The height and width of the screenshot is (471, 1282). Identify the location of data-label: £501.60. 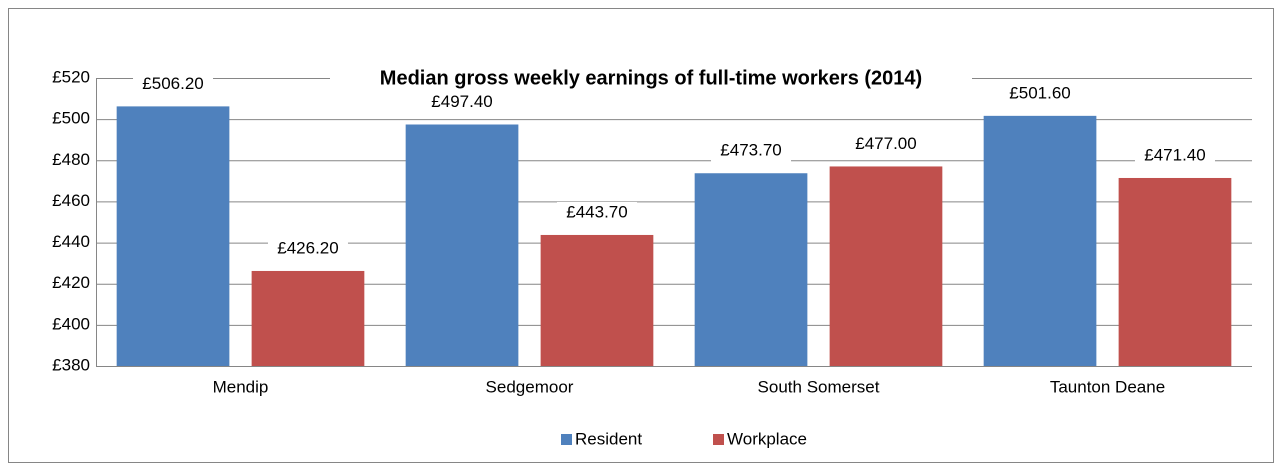
(1039, 92).